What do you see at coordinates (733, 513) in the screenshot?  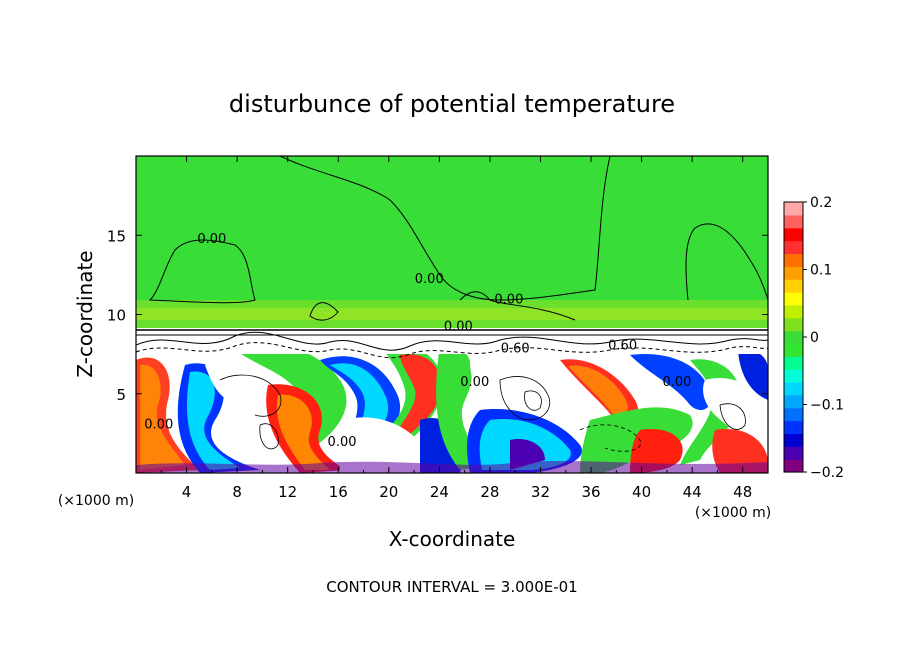 I see `x-unit-label-right: (×1000 m)` at bounding box center [733, 513].